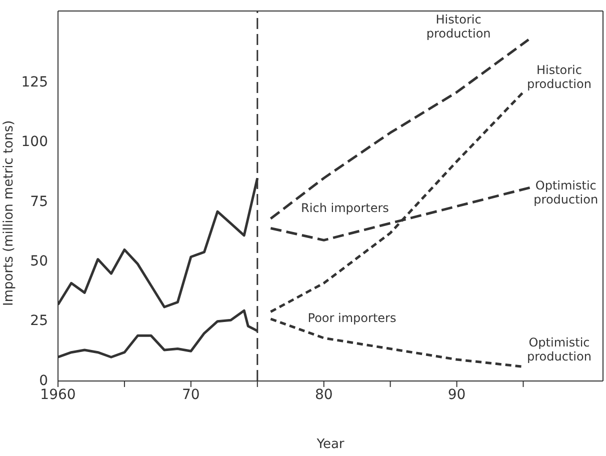 The width and height of the screenshot is (606, 456). What do you see at coordinates (330, 444) in the screenshot?
I see `x-axis-title: Year` at bounding box center [330, 444].